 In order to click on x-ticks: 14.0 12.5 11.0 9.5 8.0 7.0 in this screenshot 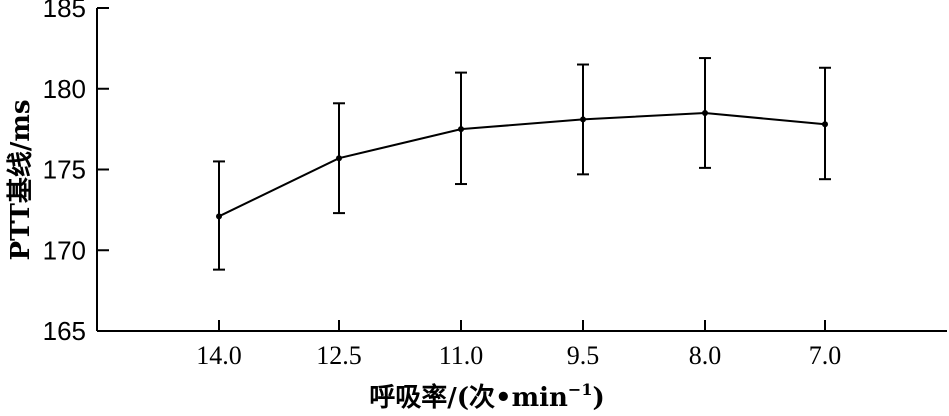, I will do `click(518, 345)`.